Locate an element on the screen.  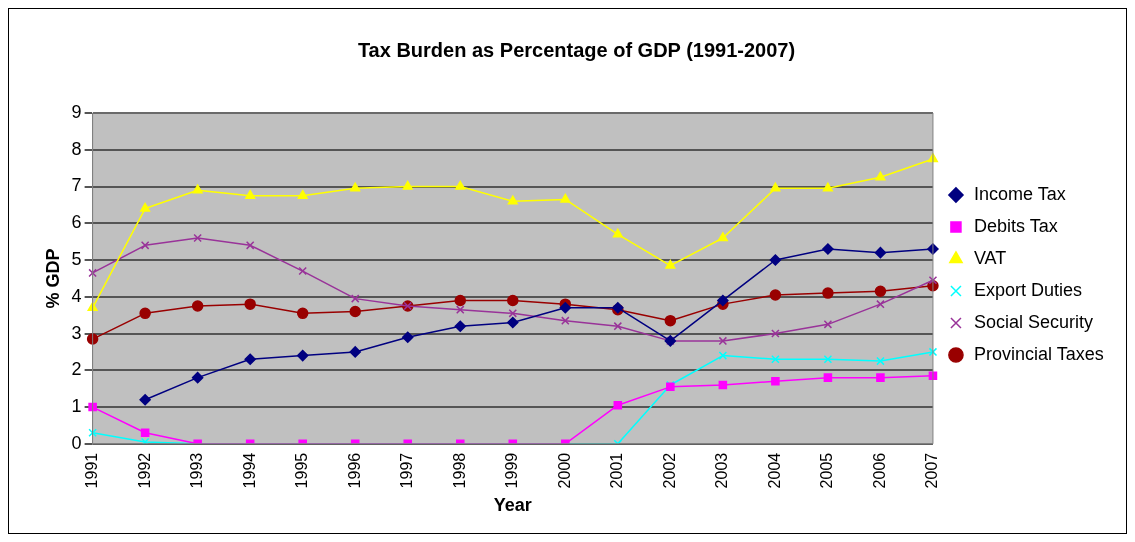
y-tick-label: 3 is located at coordinates (76, 332).